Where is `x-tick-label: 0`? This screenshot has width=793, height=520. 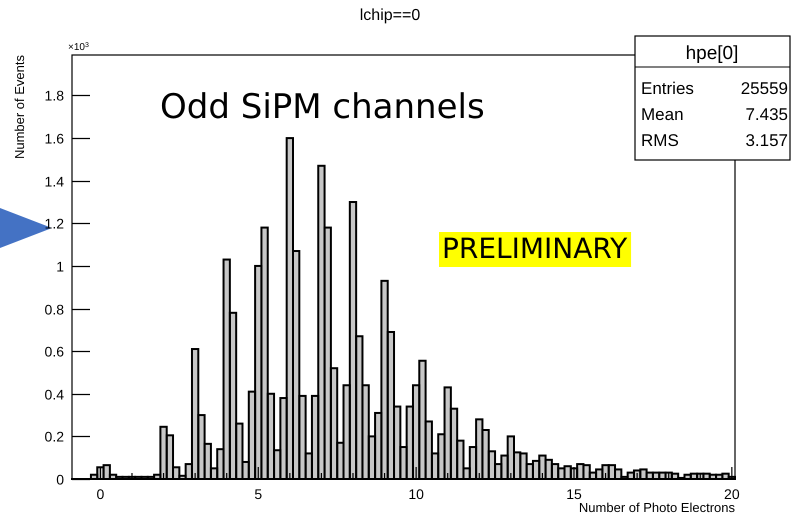 x-tick-label: 0 is located at coordinates (100, 494).